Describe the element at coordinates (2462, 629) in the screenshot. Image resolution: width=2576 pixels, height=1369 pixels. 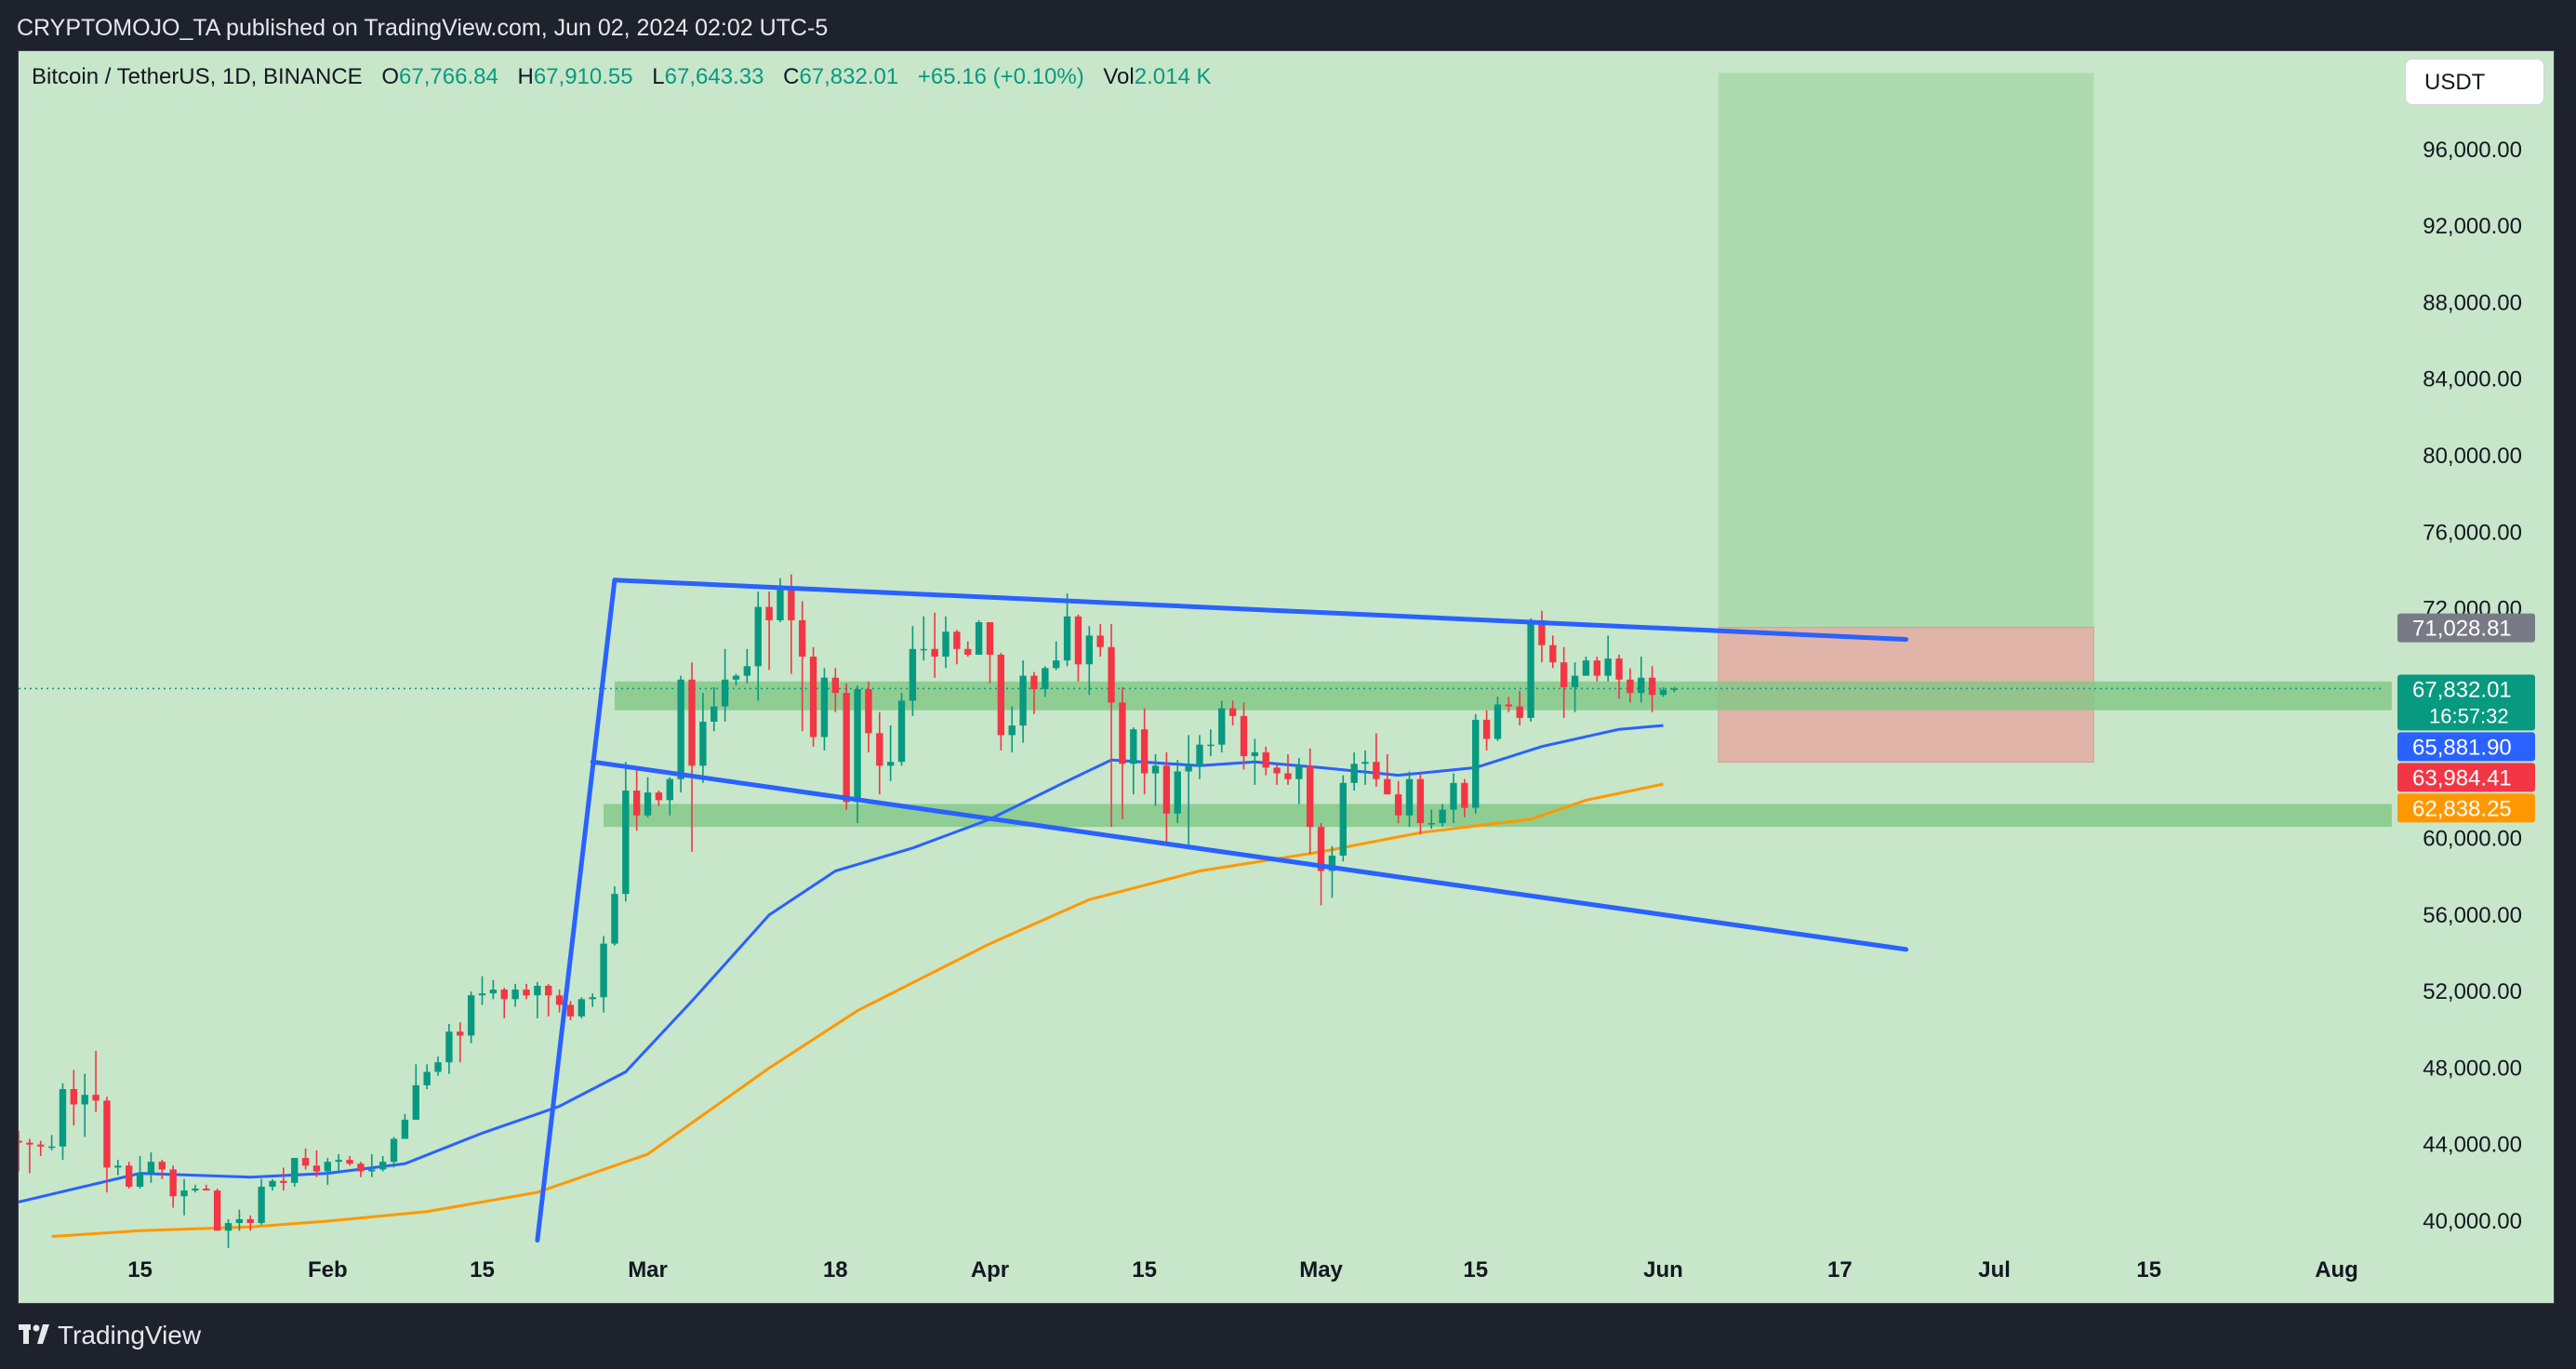
I see `target-level-label-text: 71,028.81` at that location.